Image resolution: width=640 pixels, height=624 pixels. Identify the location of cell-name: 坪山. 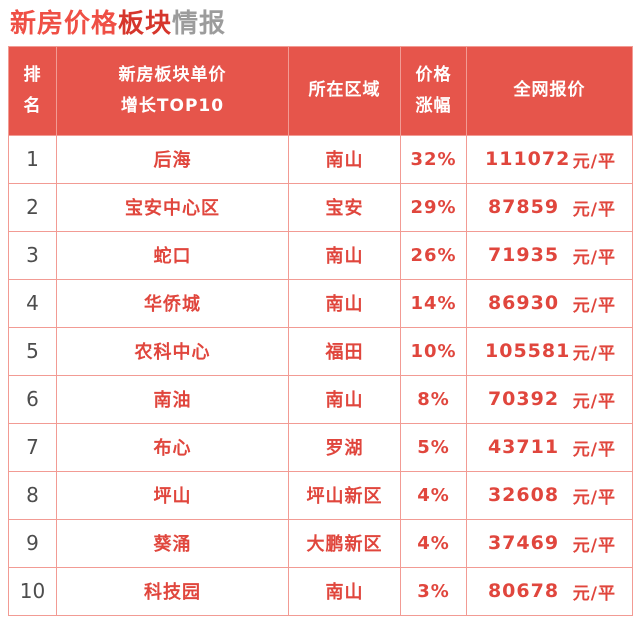
(172, 495).